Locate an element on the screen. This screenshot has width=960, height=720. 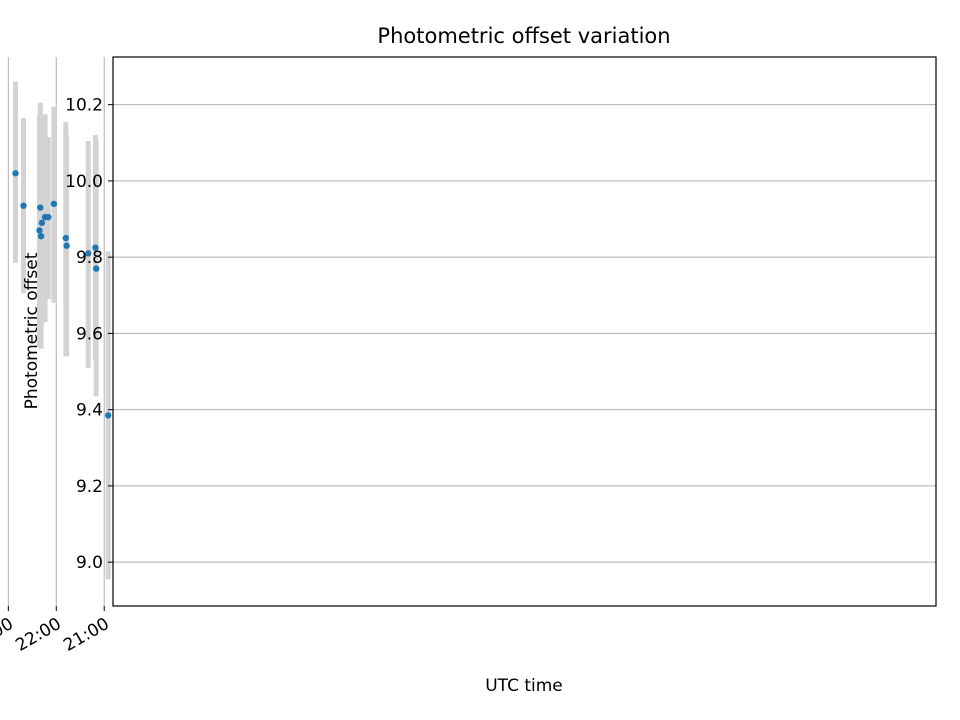
y-axis-label: Photometric offset is located at coordinates (32, 330).